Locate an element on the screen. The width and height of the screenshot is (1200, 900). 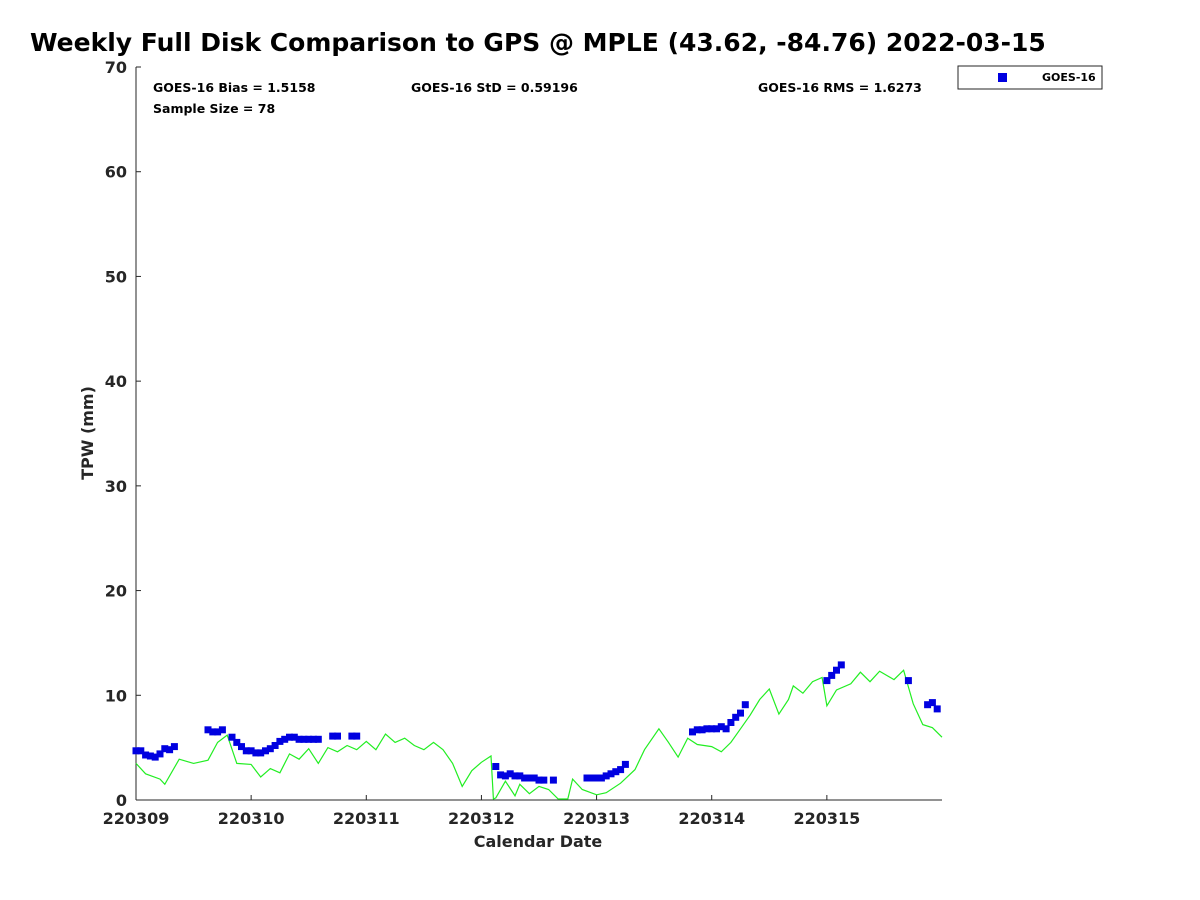
y-tick-label: 20 is located at coordinates (116, 591).